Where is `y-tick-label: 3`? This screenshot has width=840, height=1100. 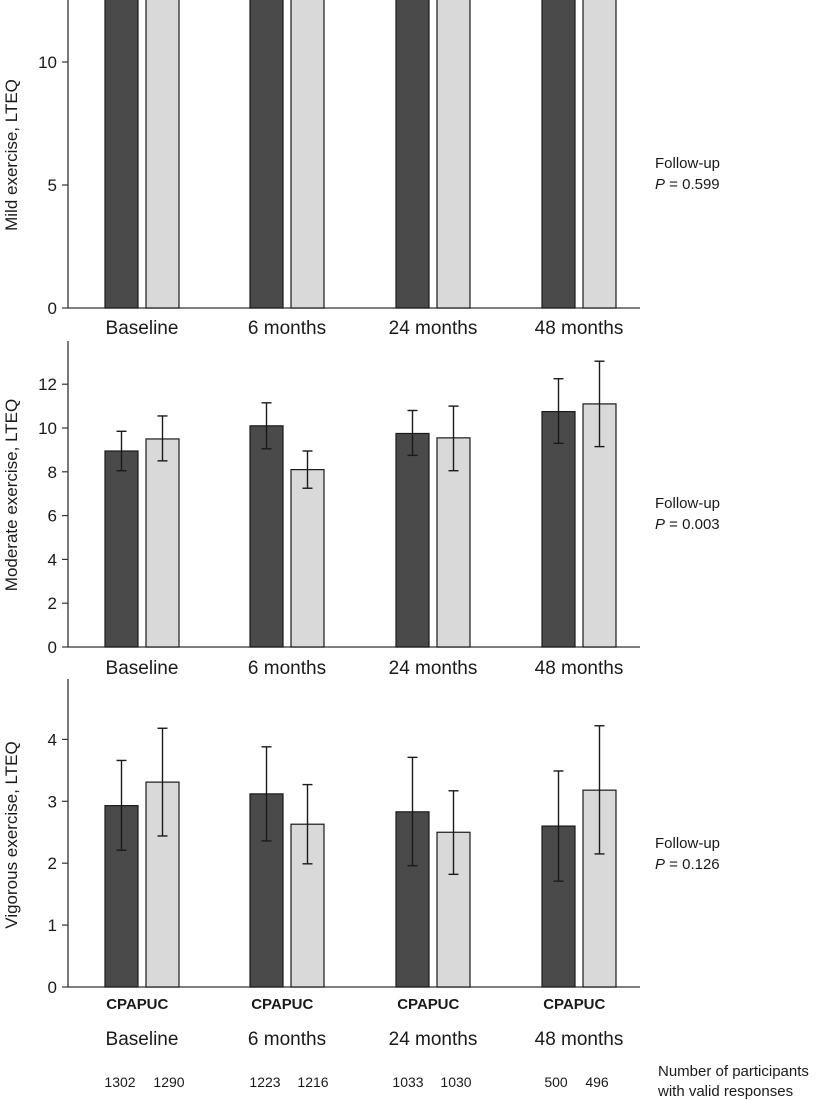 y-tick-label: 3 is located at coordinates (52, 801).